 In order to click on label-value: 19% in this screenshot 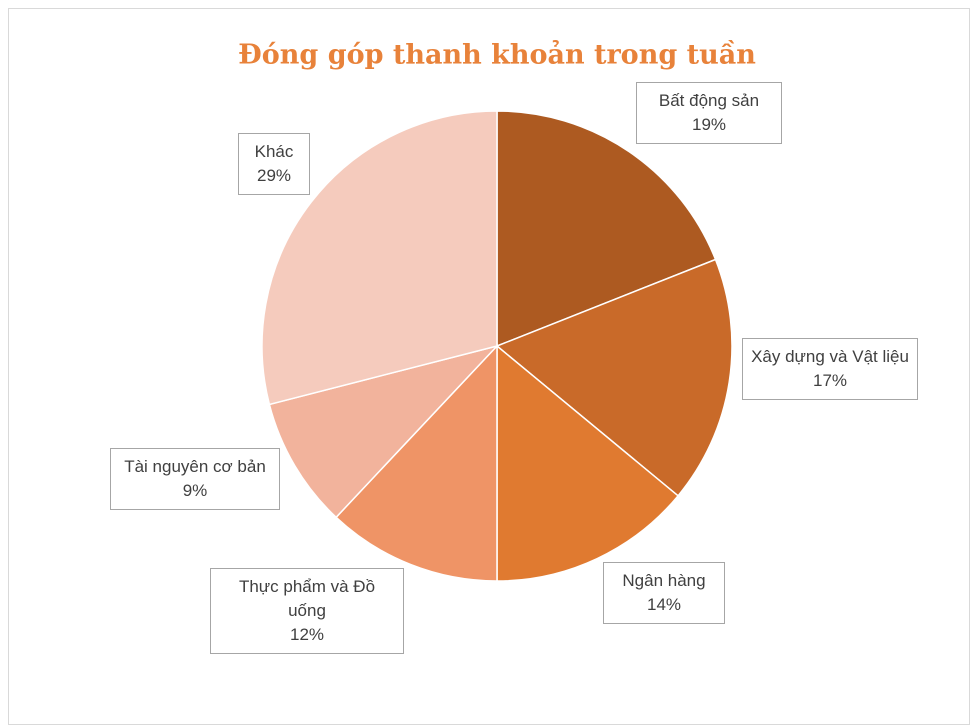, I will do `click(709, 124)`.